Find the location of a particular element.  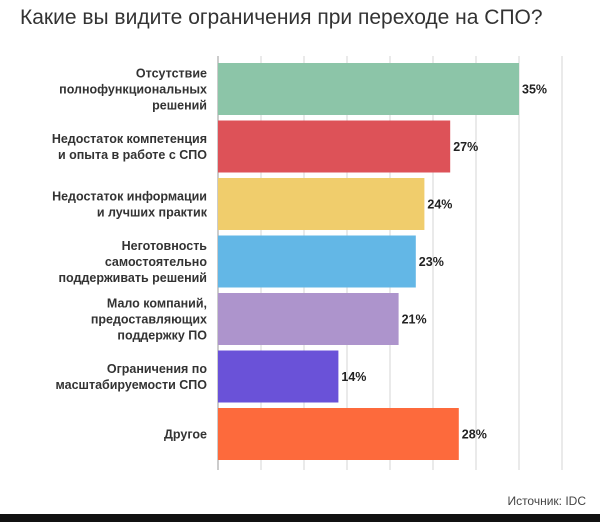

value-label-2: 27% is located at coordinates (465, 147).